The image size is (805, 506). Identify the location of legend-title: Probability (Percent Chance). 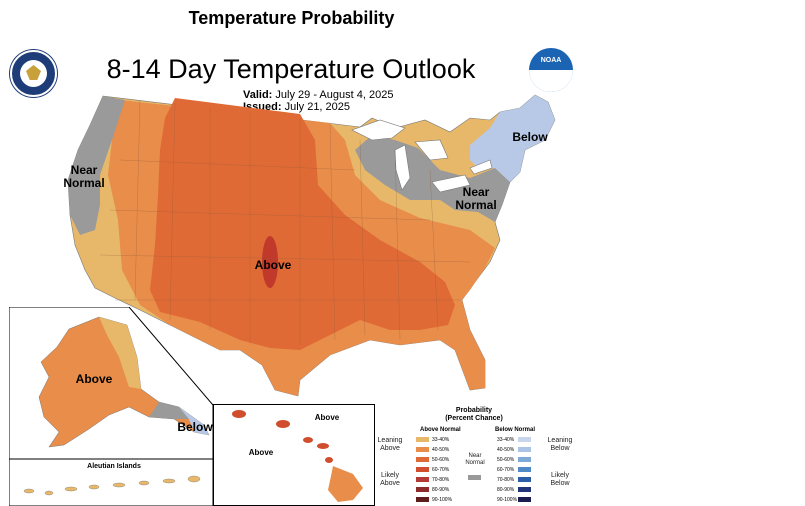
(474, 415).